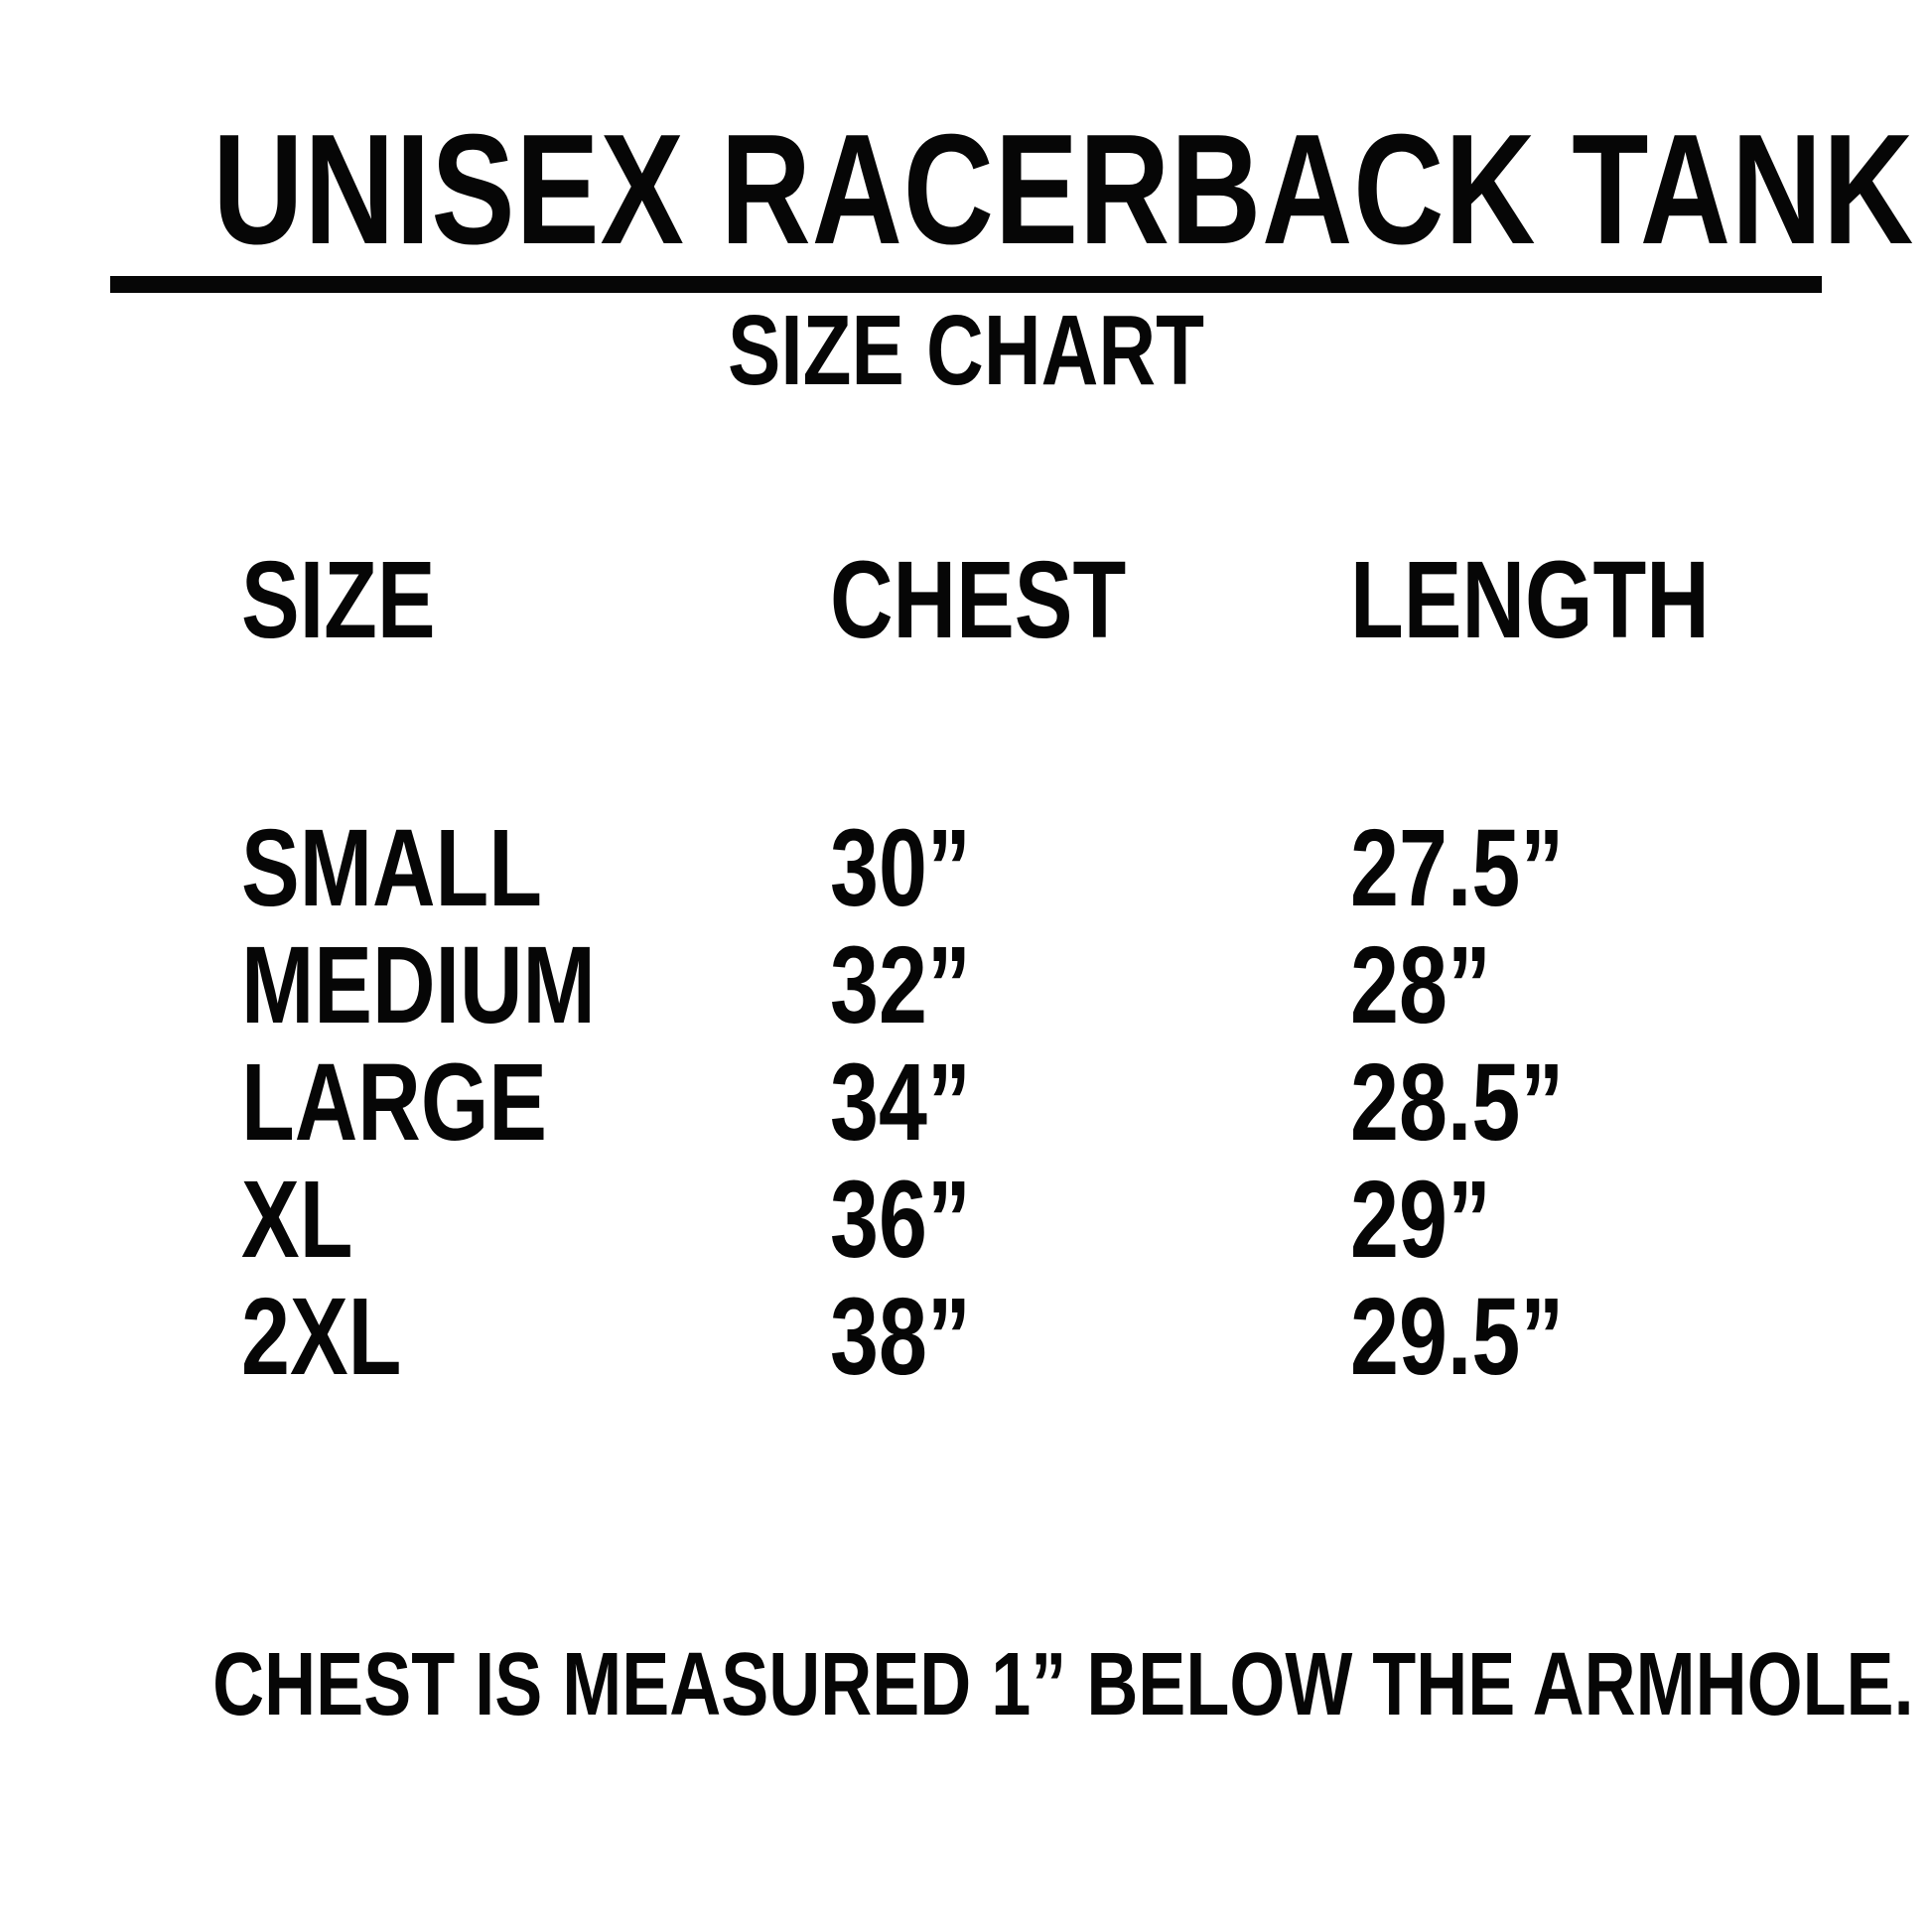  I want to click on table-row-xl-length: 29”, so click(1420, 1220).